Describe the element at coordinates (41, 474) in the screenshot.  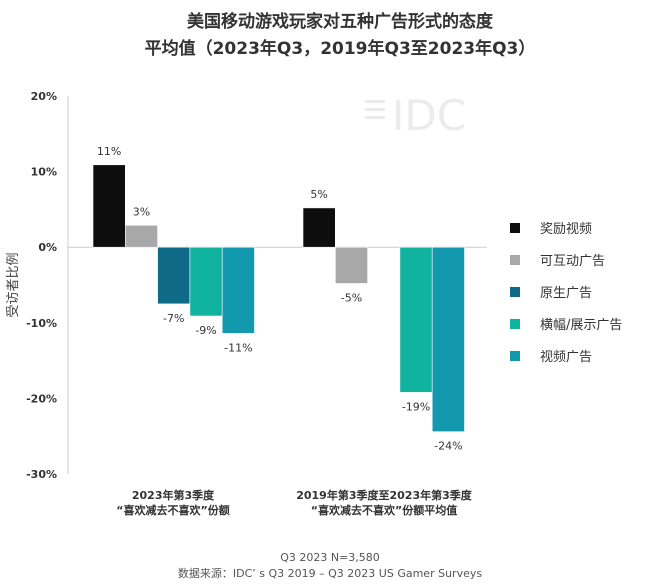
I see `y-tick-label: -30%` at that location.